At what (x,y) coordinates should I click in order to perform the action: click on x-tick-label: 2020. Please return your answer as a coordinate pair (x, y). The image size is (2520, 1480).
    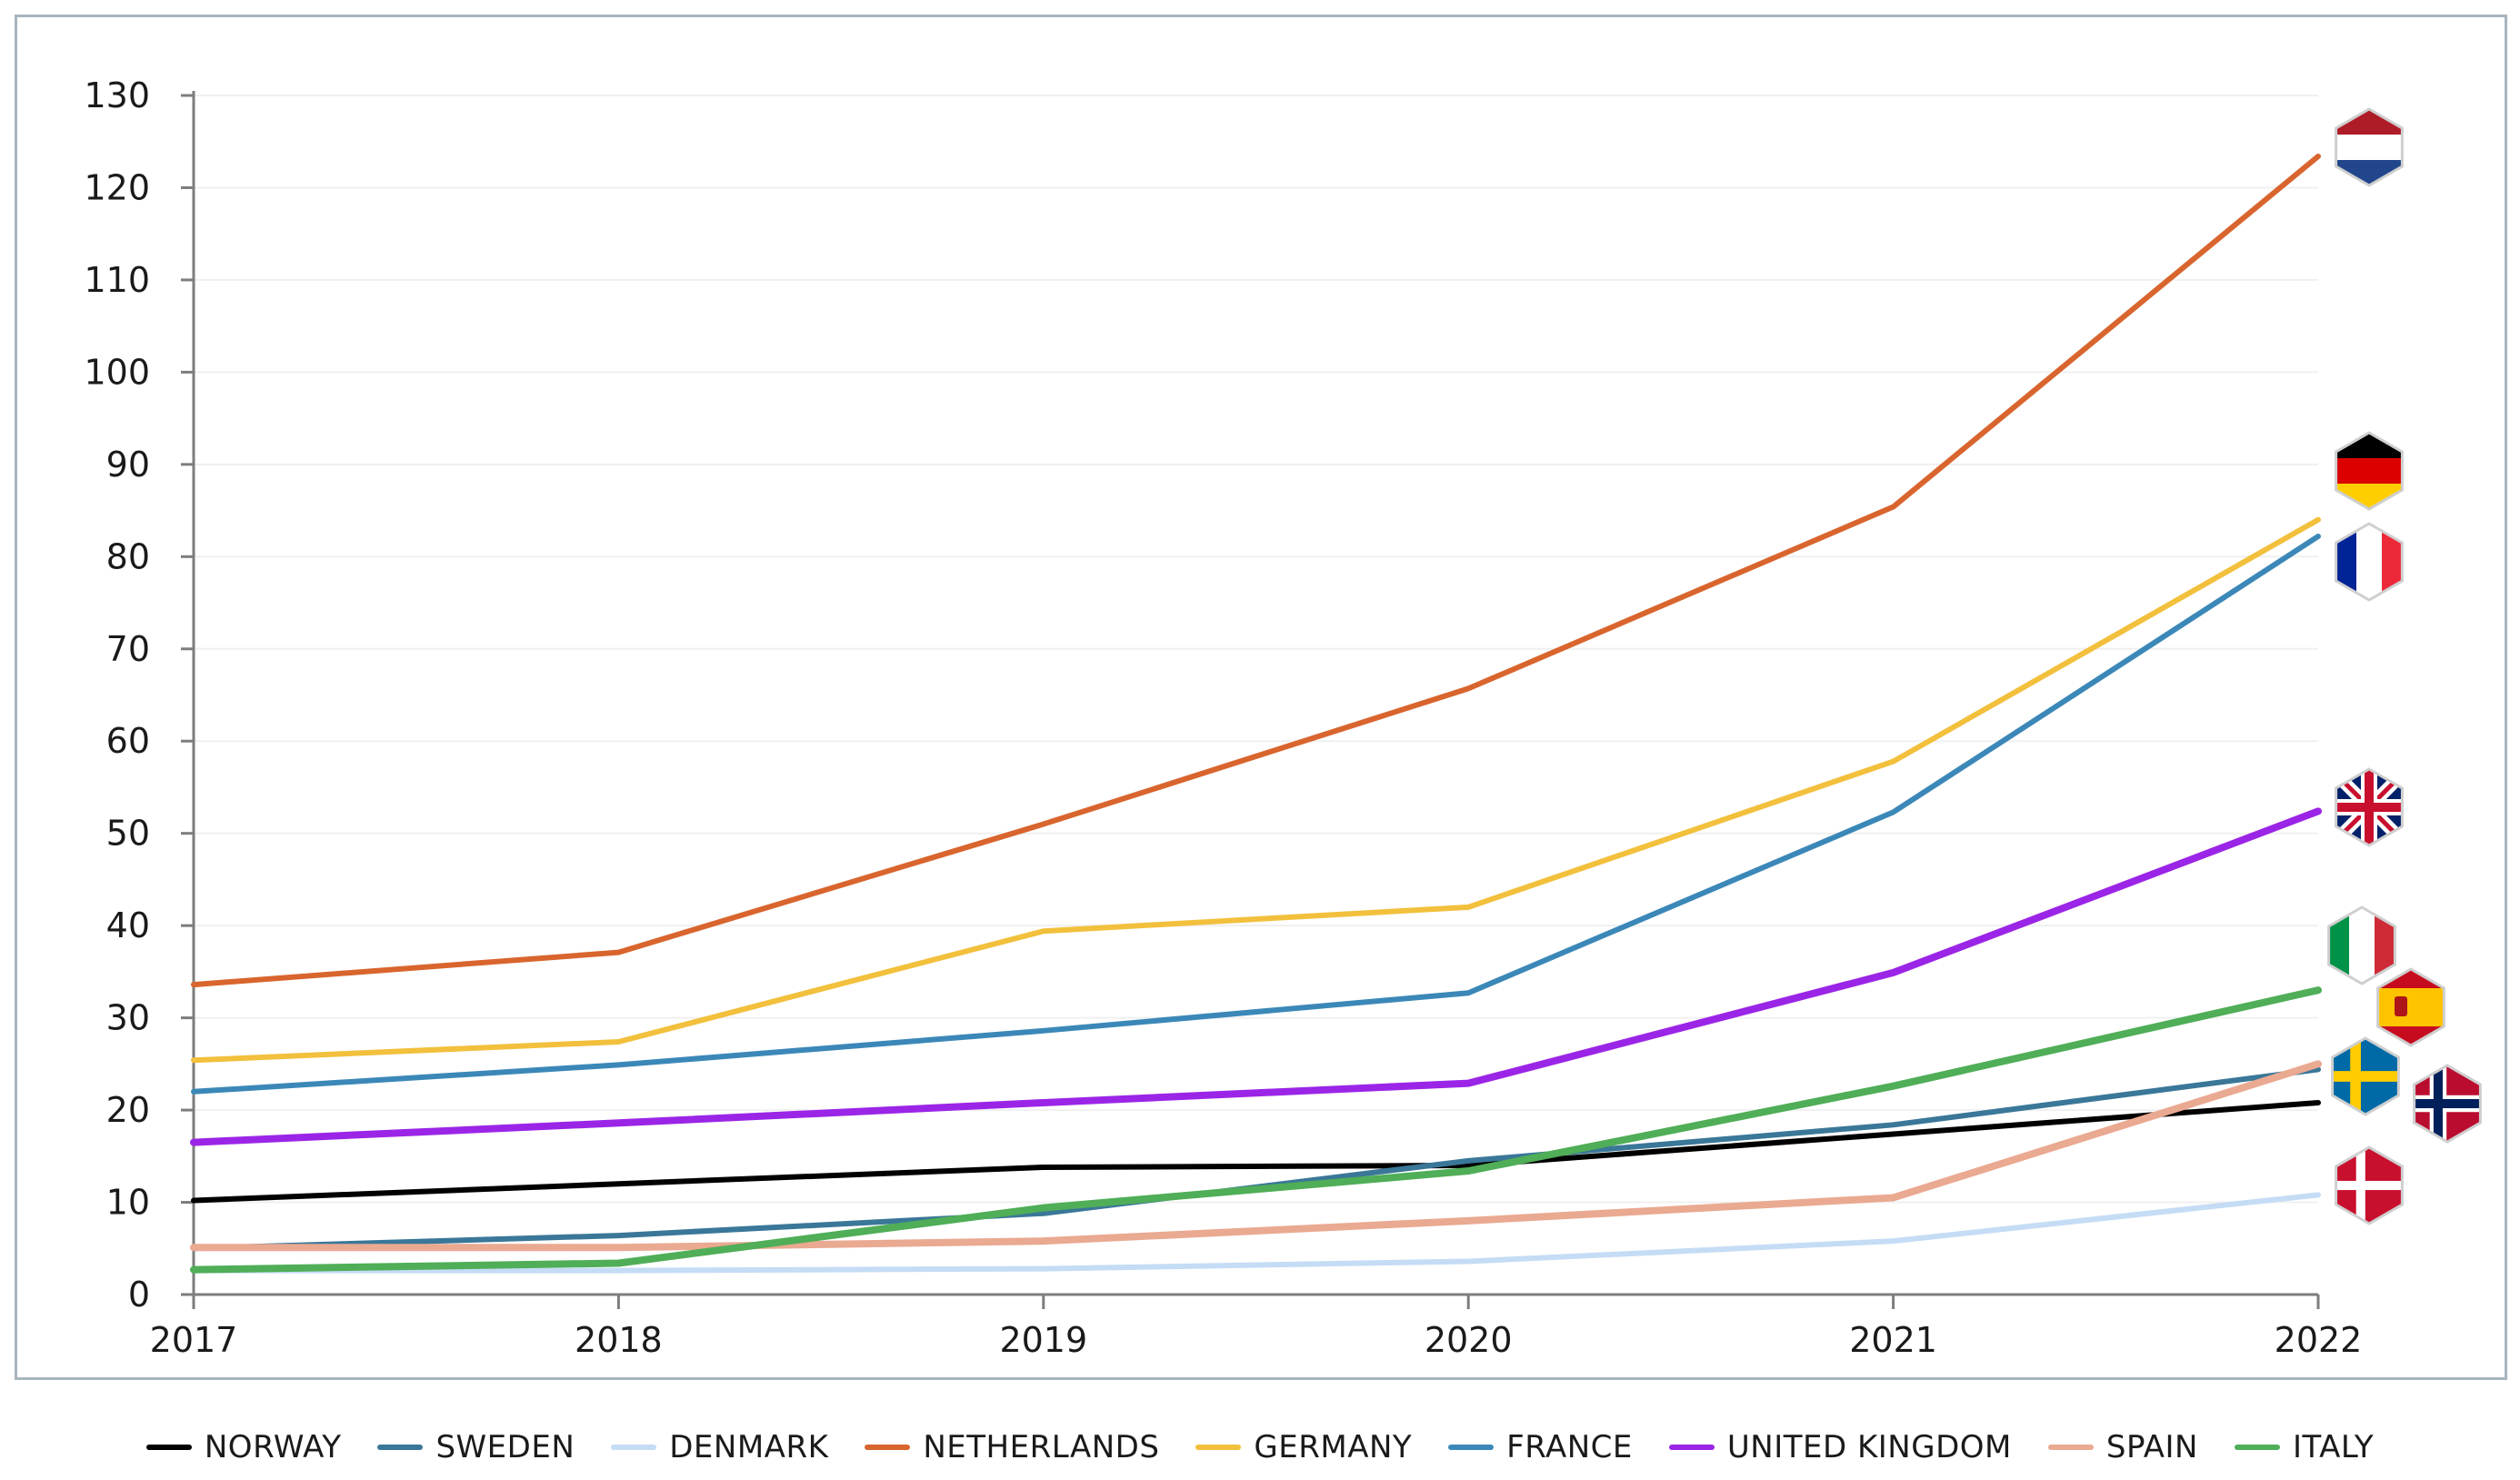
    Looking at the image, I should click on (1469, 1340).